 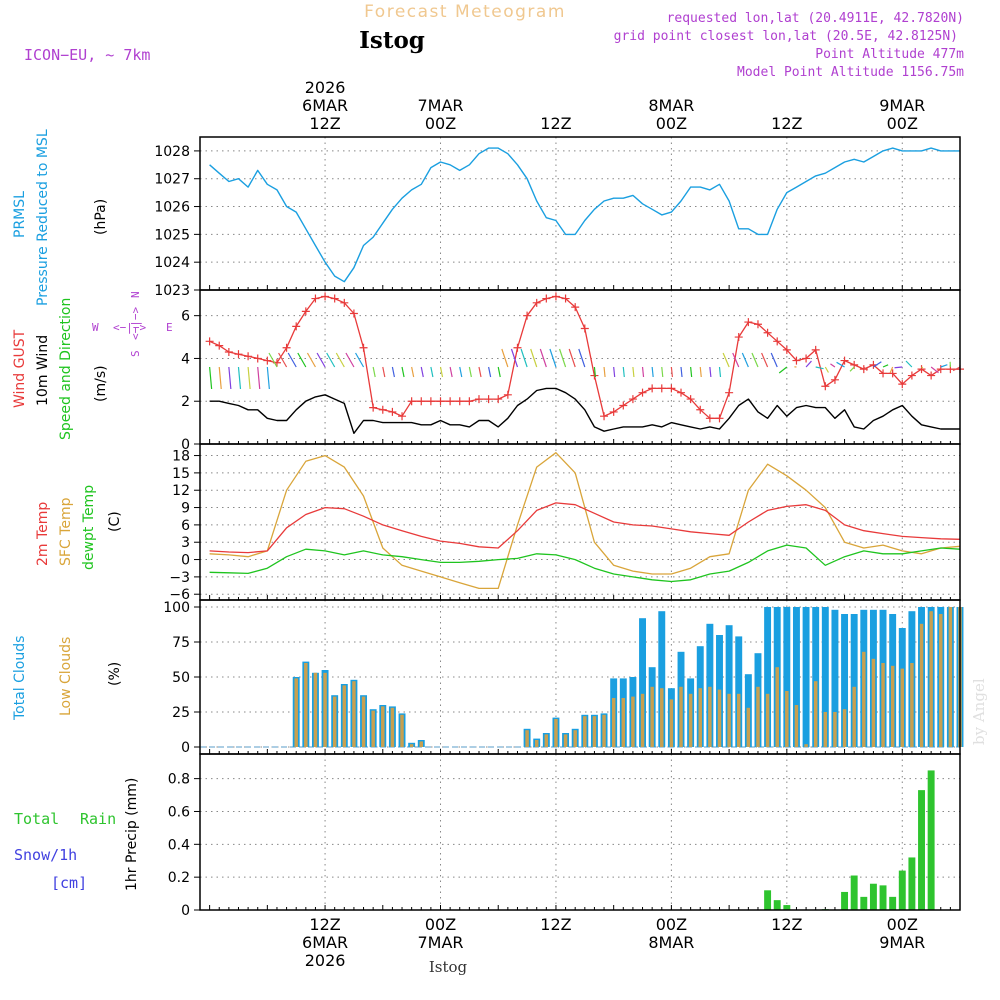 I want to click on y-tick-label: 1026, so click(x=172, y=208).